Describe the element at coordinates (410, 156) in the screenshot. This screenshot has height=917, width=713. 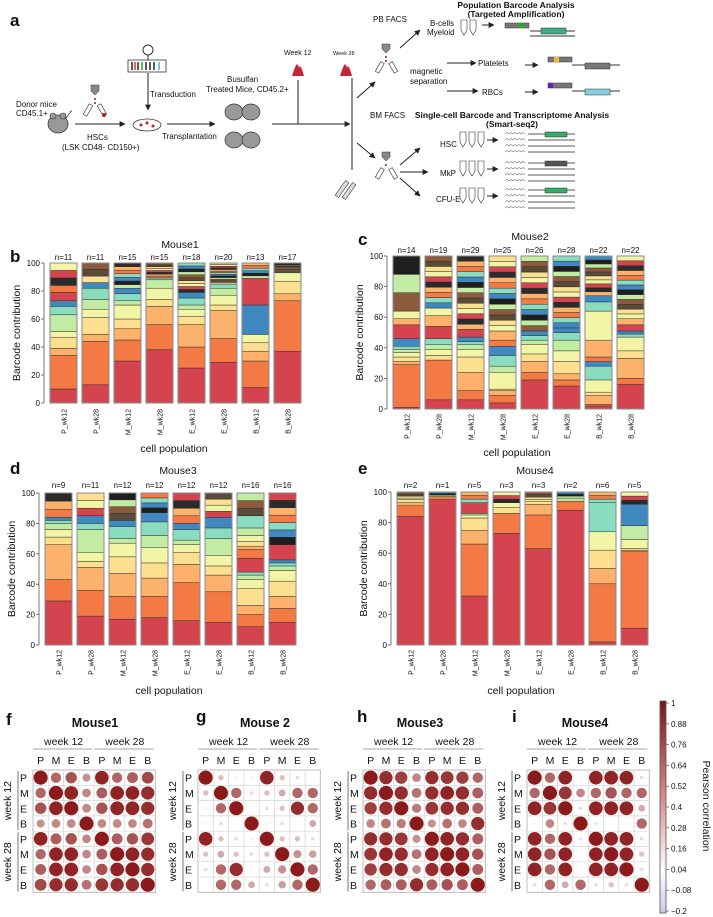
I see `arrow` at that location.